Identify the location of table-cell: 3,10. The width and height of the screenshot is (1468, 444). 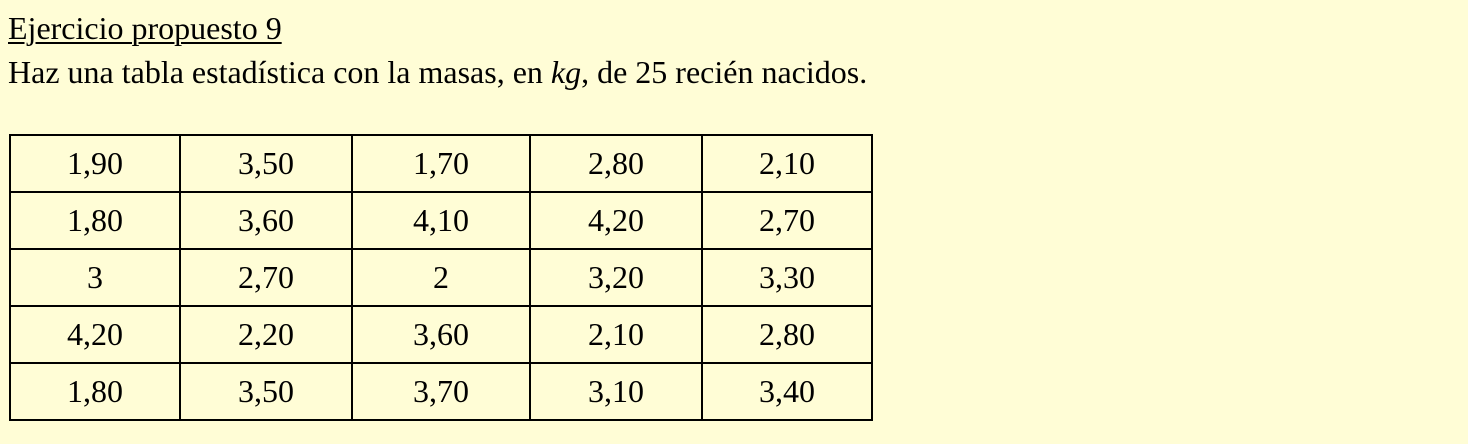
(616, 391).